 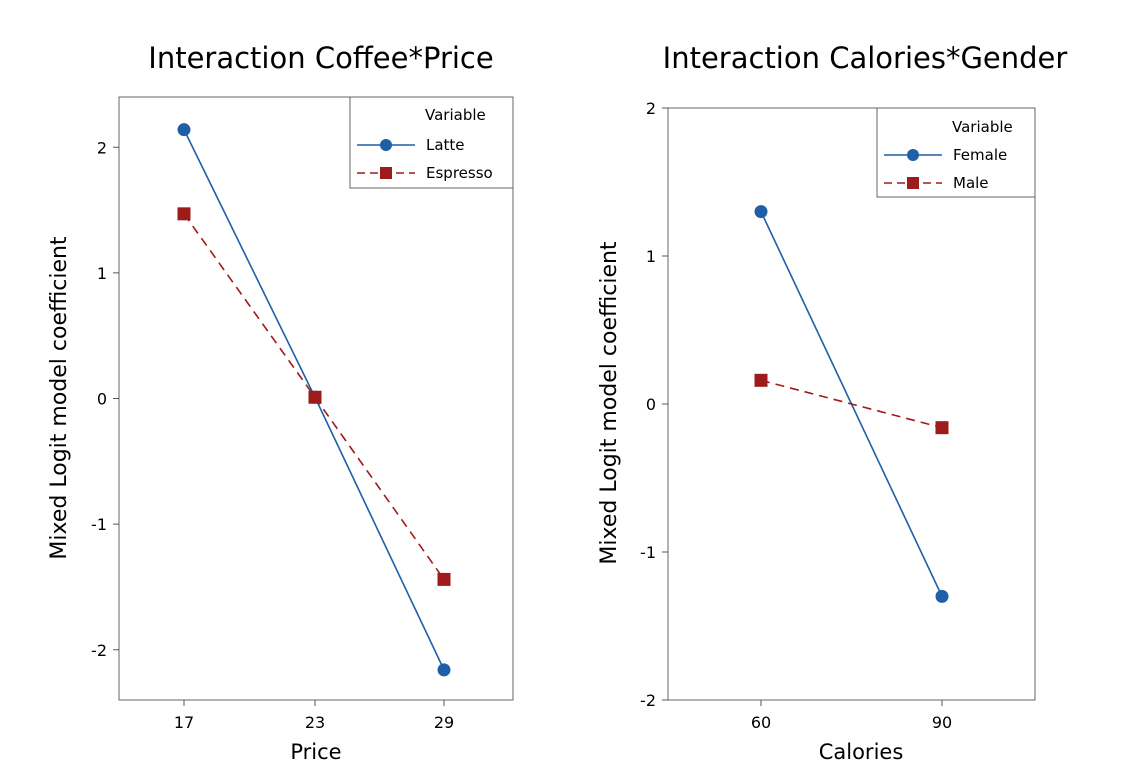 What do you see at coordinates (980, 155) in the screenshot?
I see `legend-label: Female` at bounding box center [980, 155].